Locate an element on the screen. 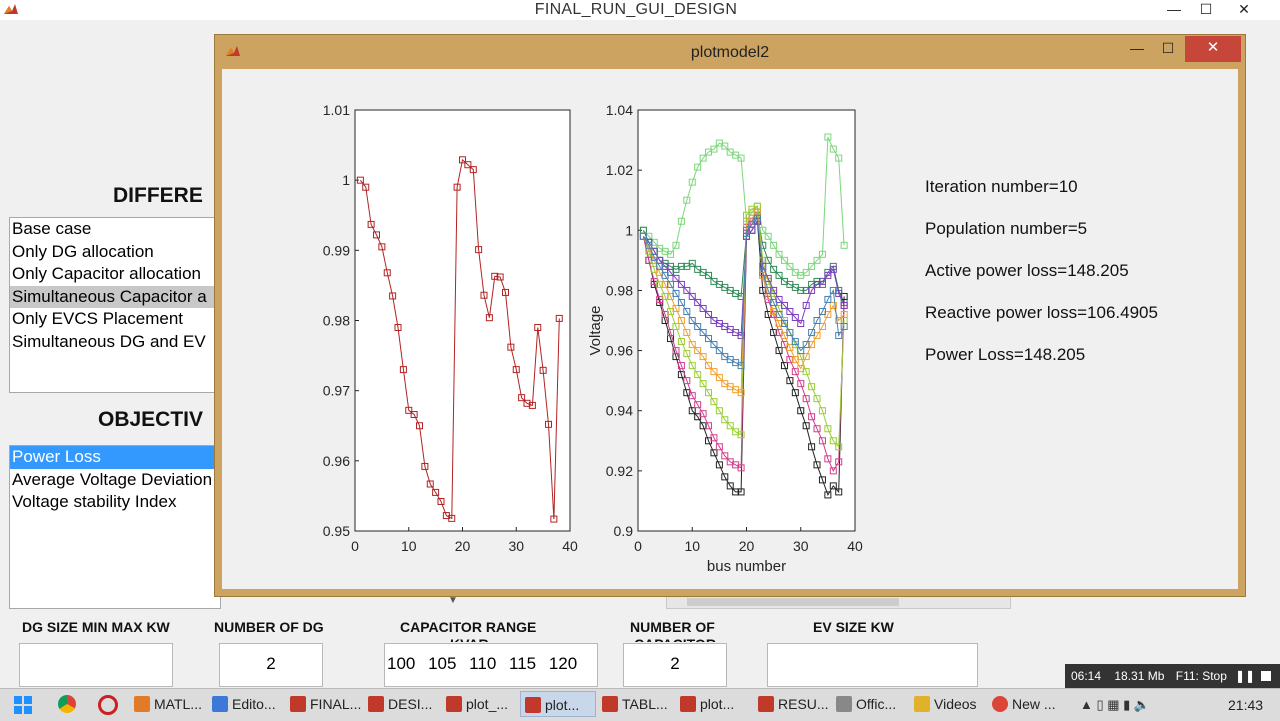 This screenshot has width=1280, height=721. plot-maximize-button: ☐ is located at coordinates (1168, 48).